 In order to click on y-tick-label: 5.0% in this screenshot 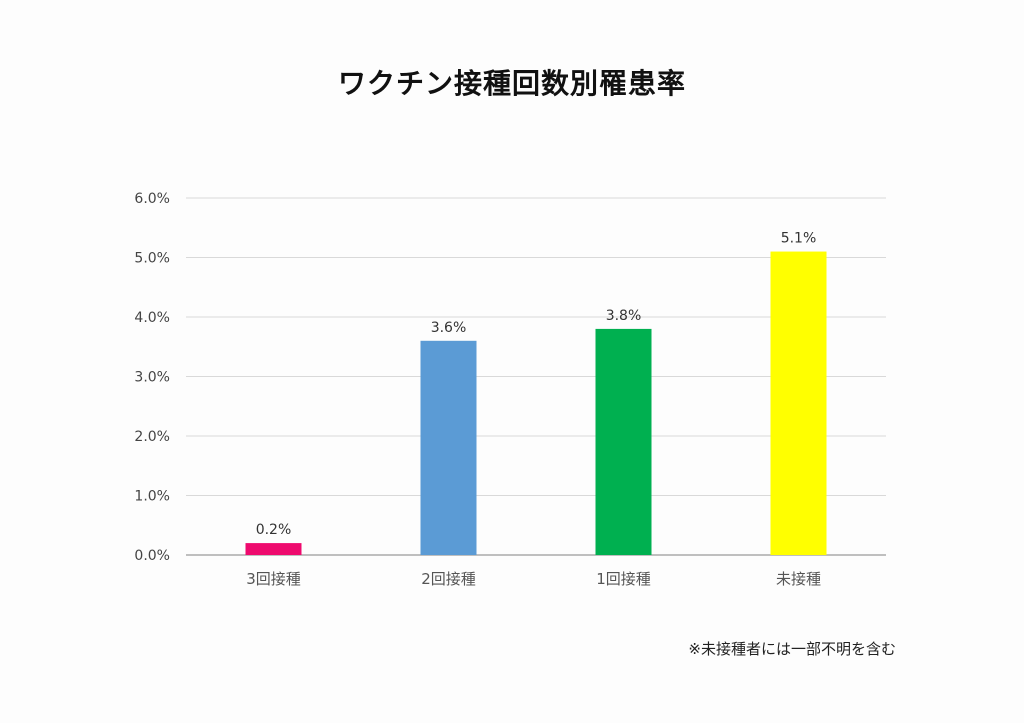, I will do `click(152, 259)`.